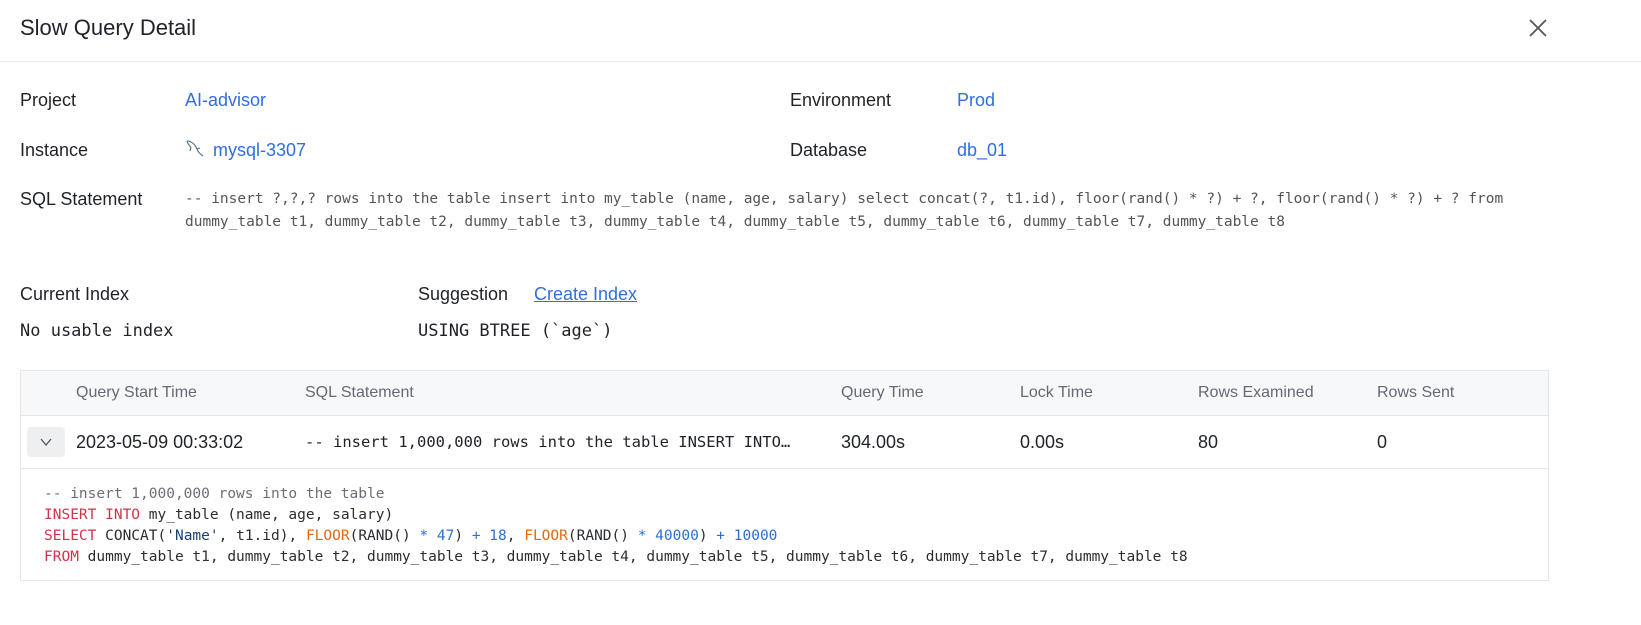  Describe the element at coordinates (160, 442) in the screenshot. I see `cell-start-time: 2023-05-09 00:33:02` at that location.